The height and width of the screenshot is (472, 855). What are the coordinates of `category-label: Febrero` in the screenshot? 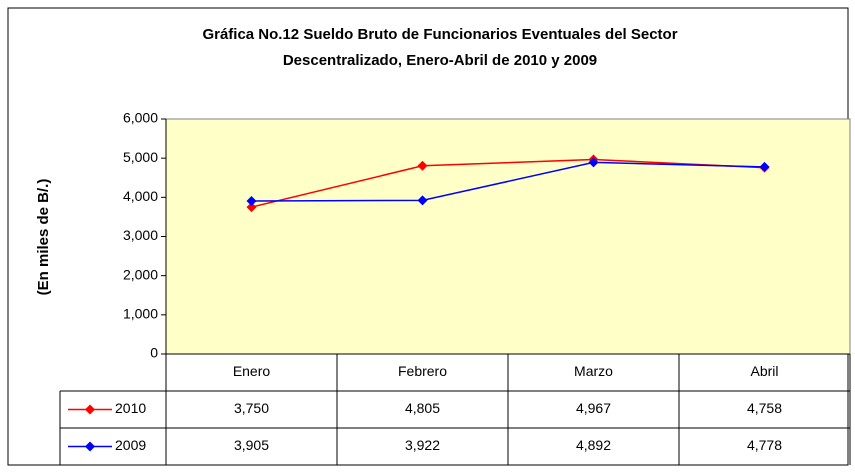 It's located at (422, 371).